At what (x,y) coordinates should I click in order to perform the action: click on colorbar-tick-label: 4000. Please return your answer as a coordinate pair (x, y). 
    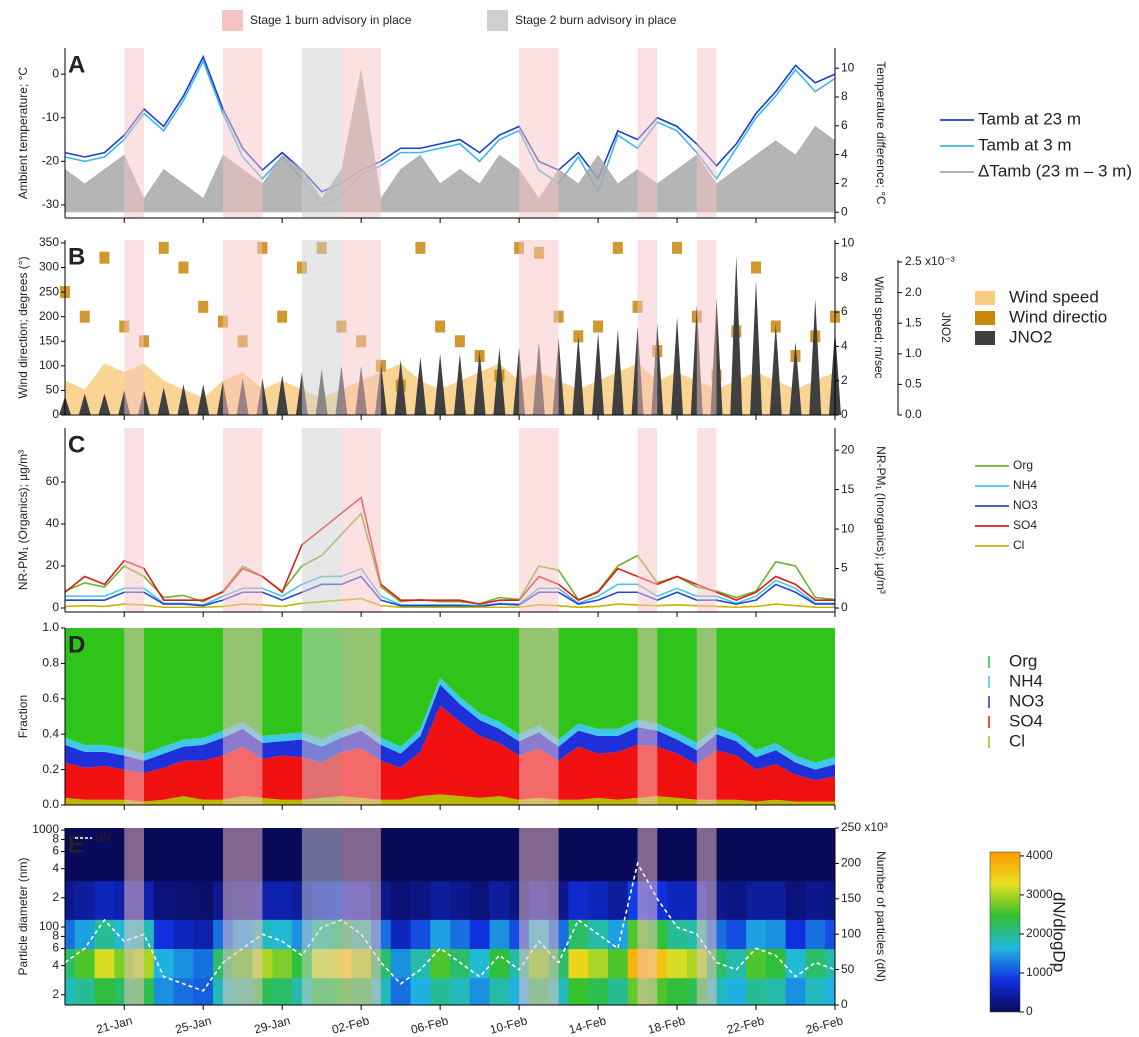
    Looking at the image, I should click on (1039, 855).